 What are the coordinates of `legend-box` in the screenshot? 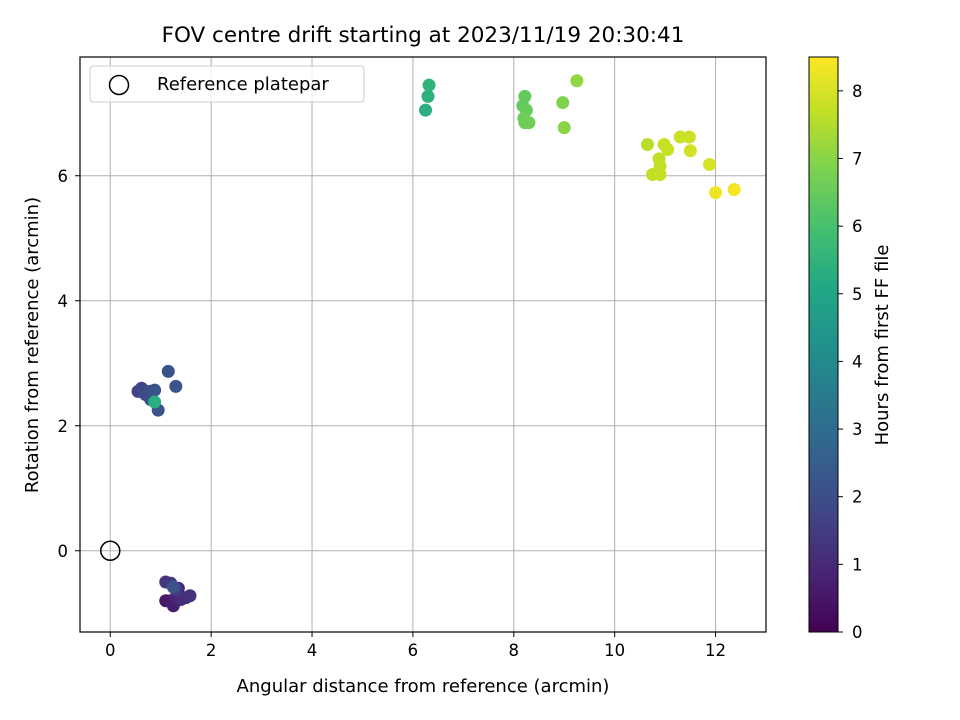 It's located at (227, 84).